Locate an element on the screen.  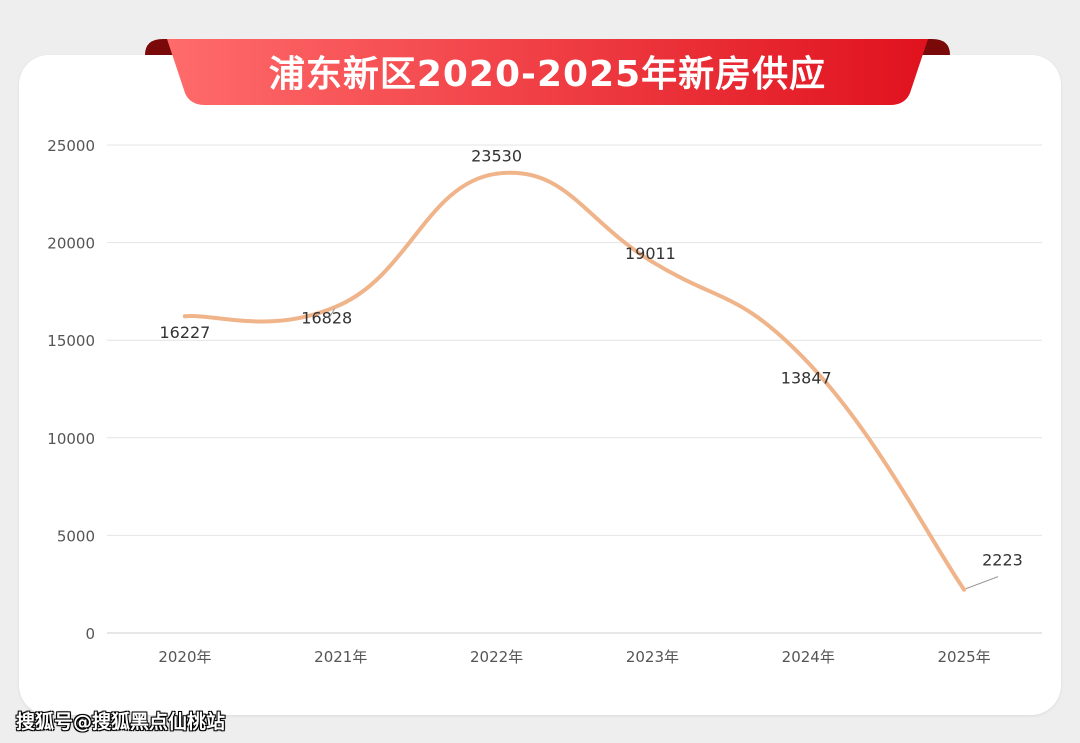
x-tick-label: 2025年 is located at coordinates (963, 657).